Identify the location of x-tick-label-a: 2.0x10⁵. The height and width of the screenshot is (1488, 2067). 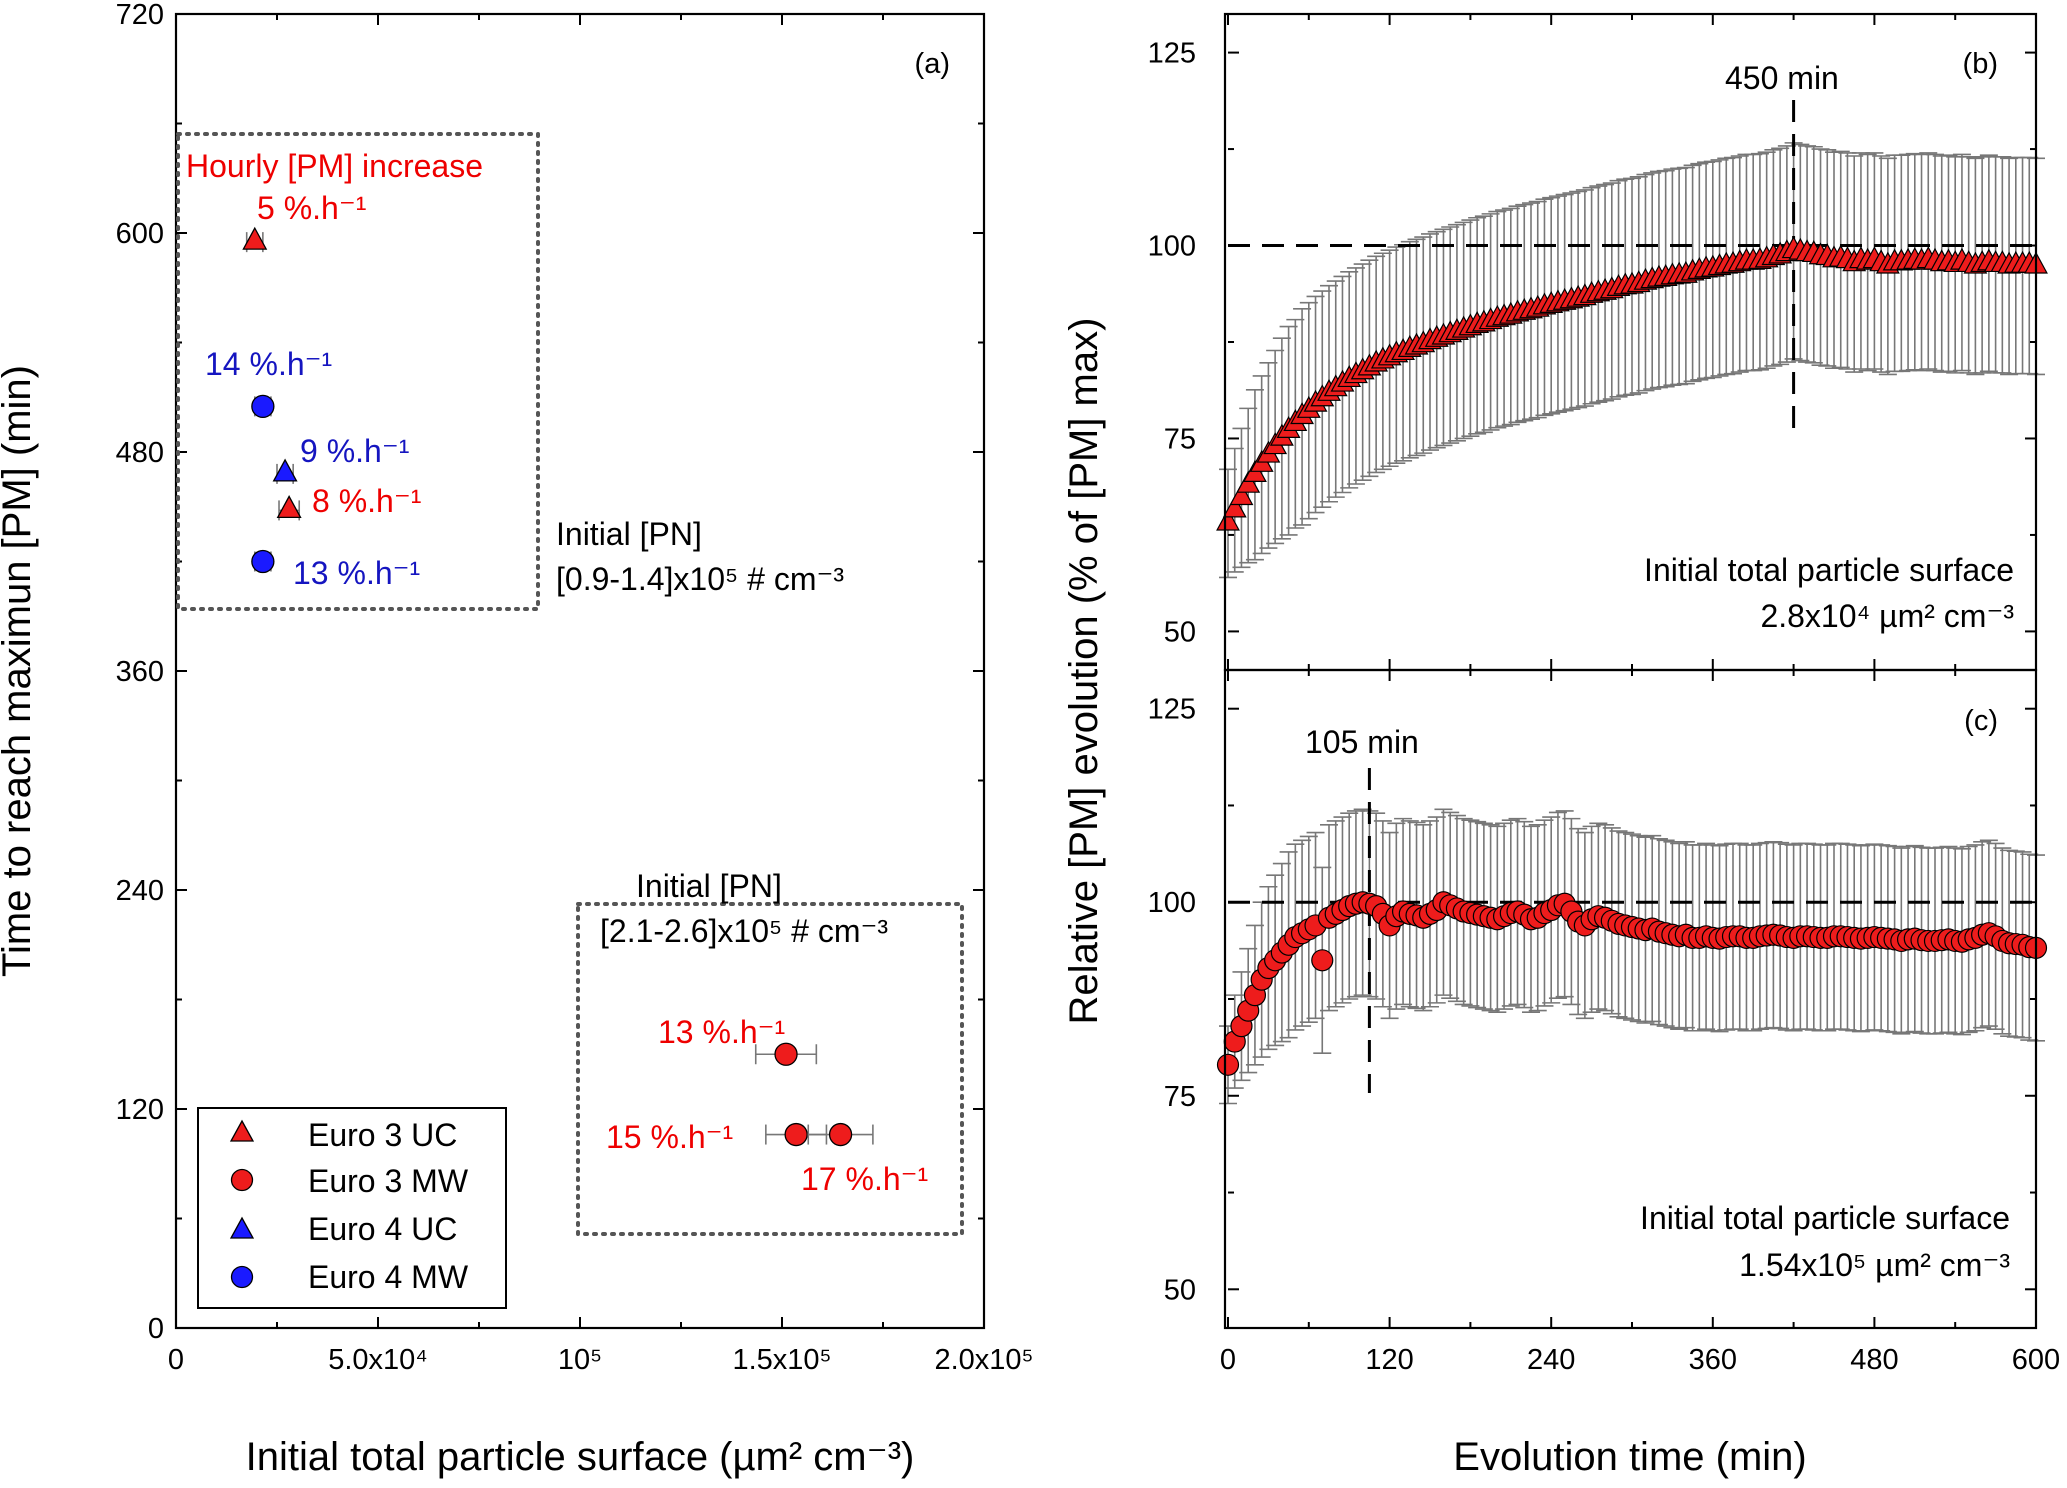
(983, 1360).